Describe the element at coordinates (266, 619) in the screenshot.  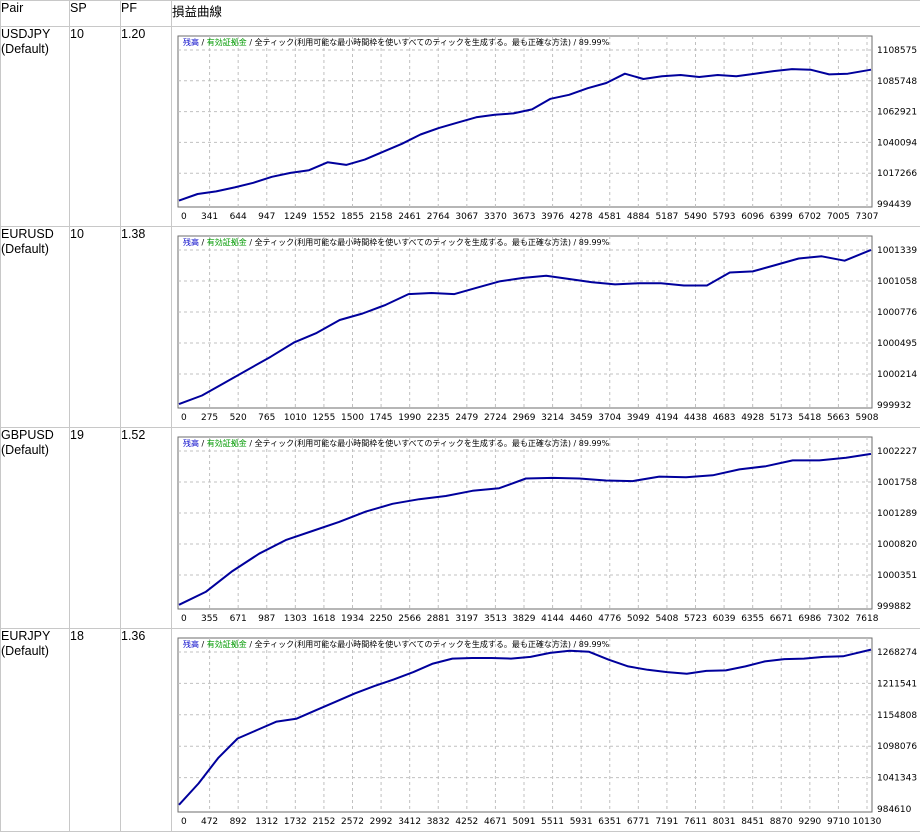
I see `x-tick-label: 987` at that location.